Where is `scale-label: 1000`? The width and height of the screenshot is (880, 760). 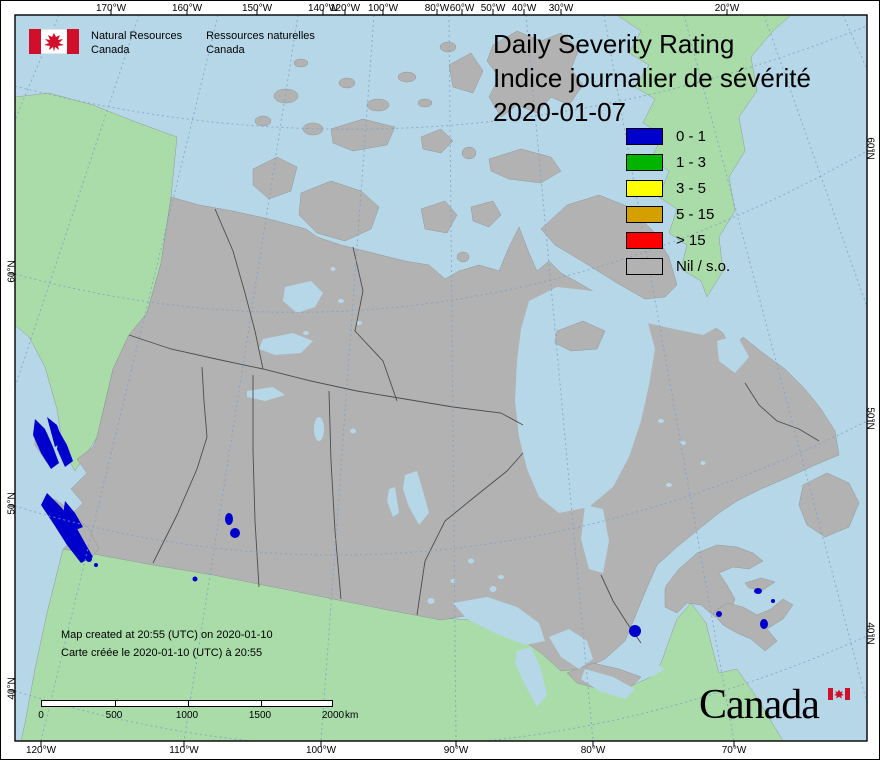
scale-label: 1000 is located at coordinates (187, 715).